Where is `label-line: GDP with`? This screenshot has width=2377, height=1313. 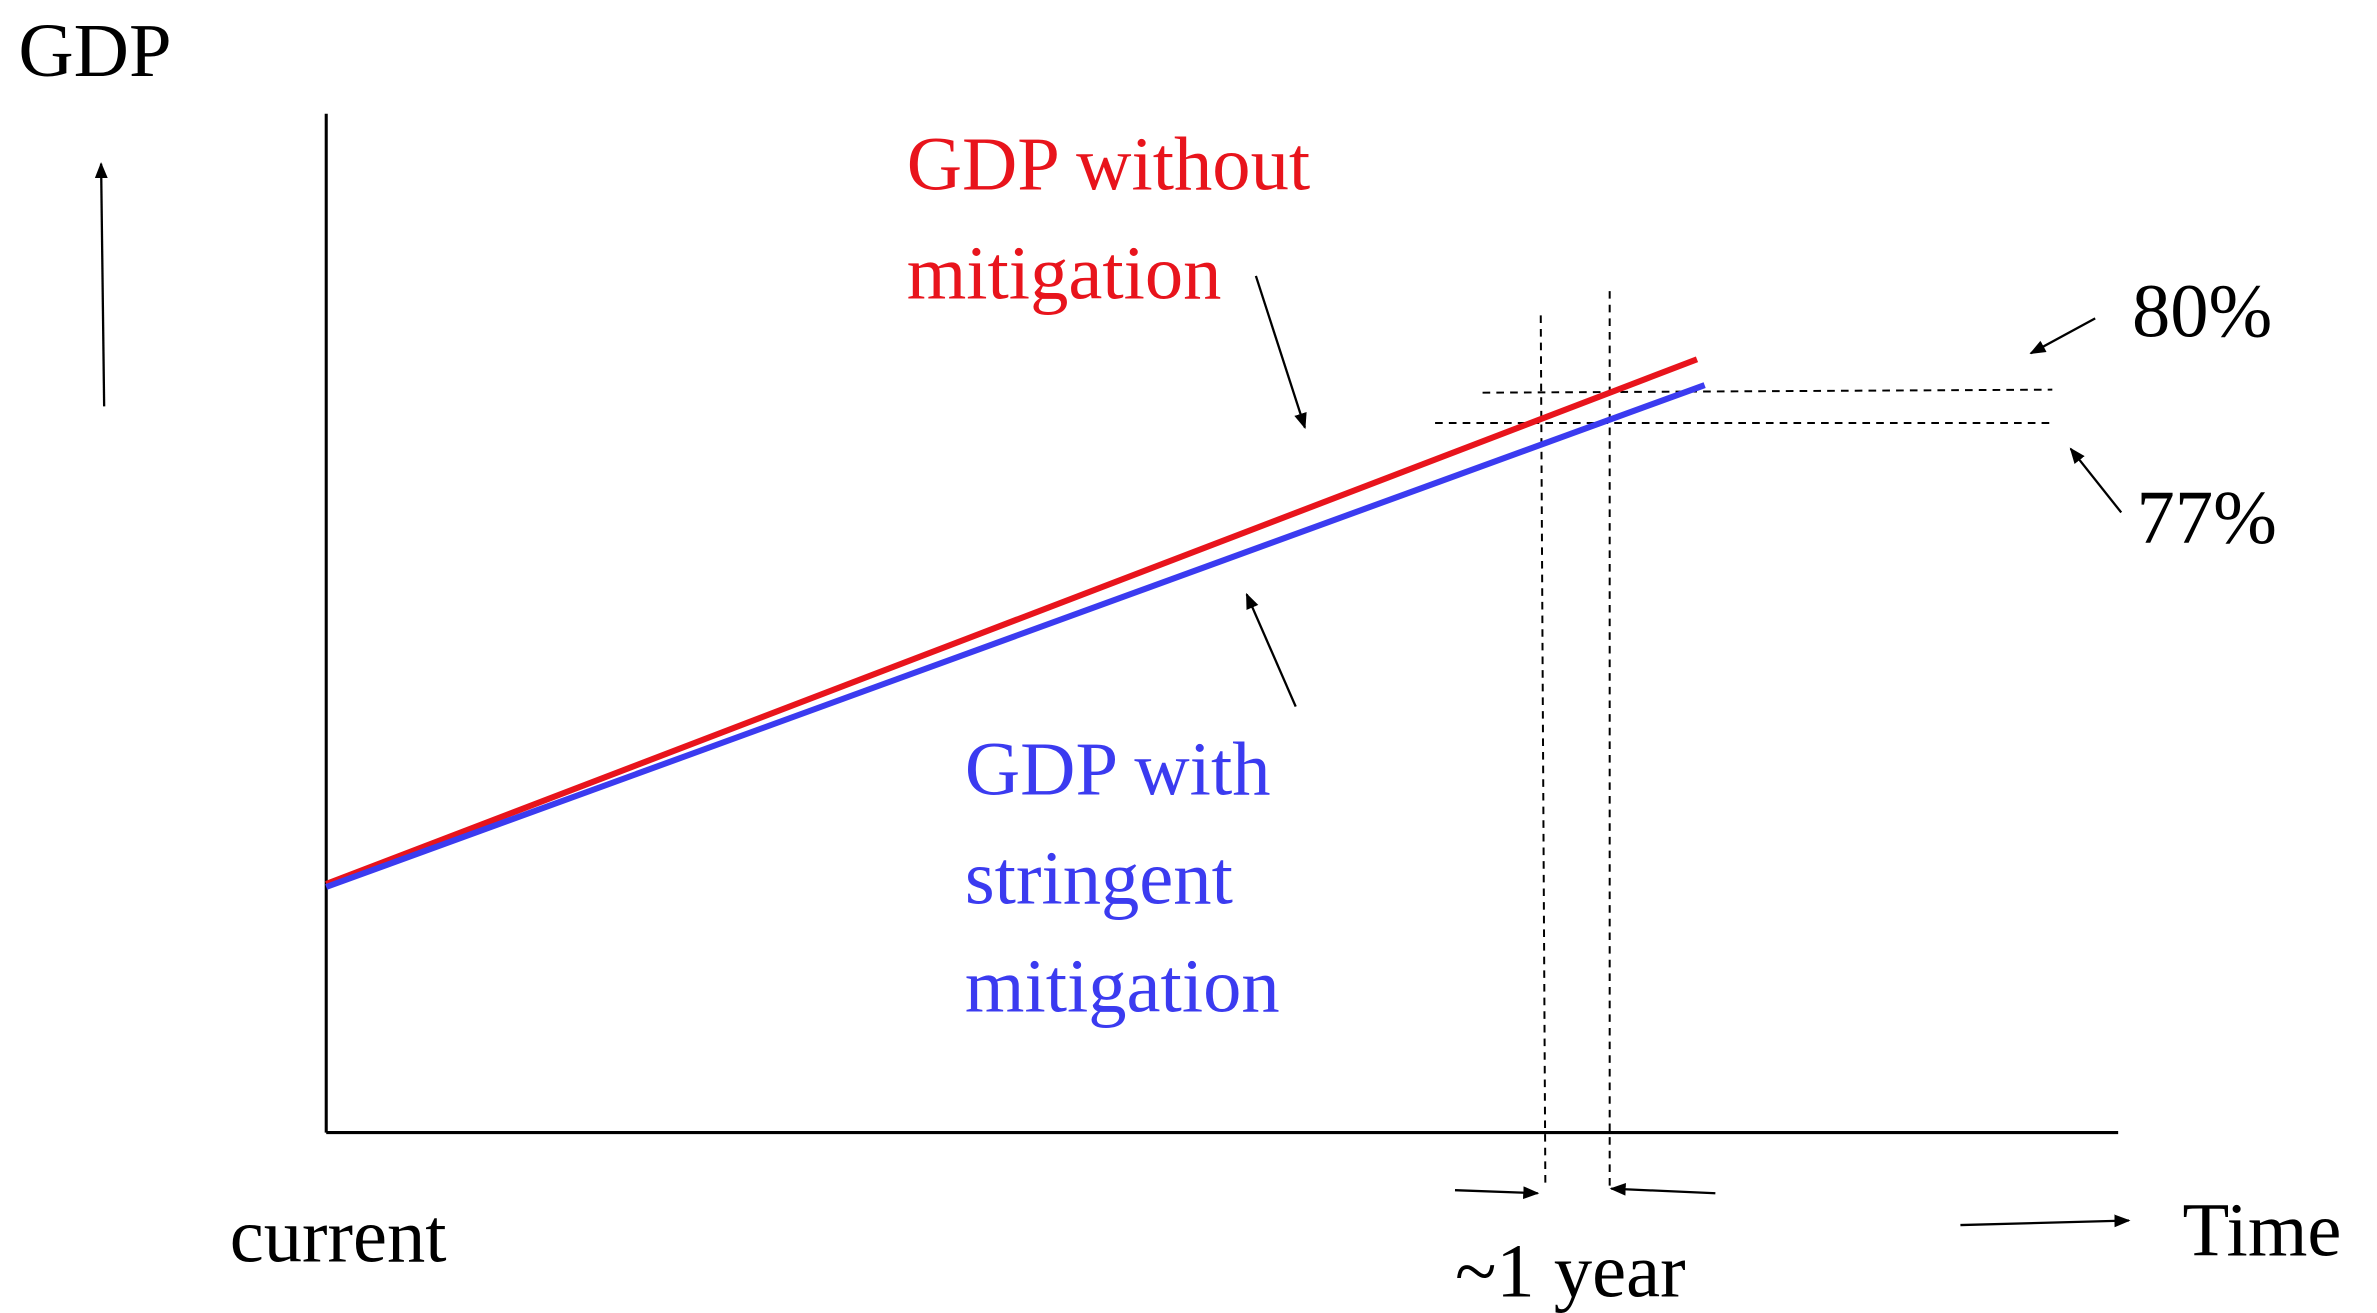
label-line: GDP with is located at coordinates (1118, 770).